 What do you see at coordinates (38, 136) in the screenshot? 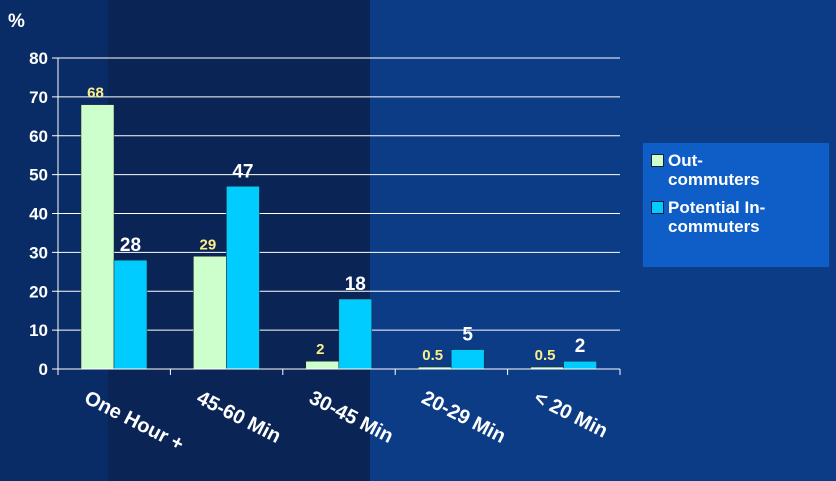
I see `y-tick-label: 60` at bounding box center [38, 136].